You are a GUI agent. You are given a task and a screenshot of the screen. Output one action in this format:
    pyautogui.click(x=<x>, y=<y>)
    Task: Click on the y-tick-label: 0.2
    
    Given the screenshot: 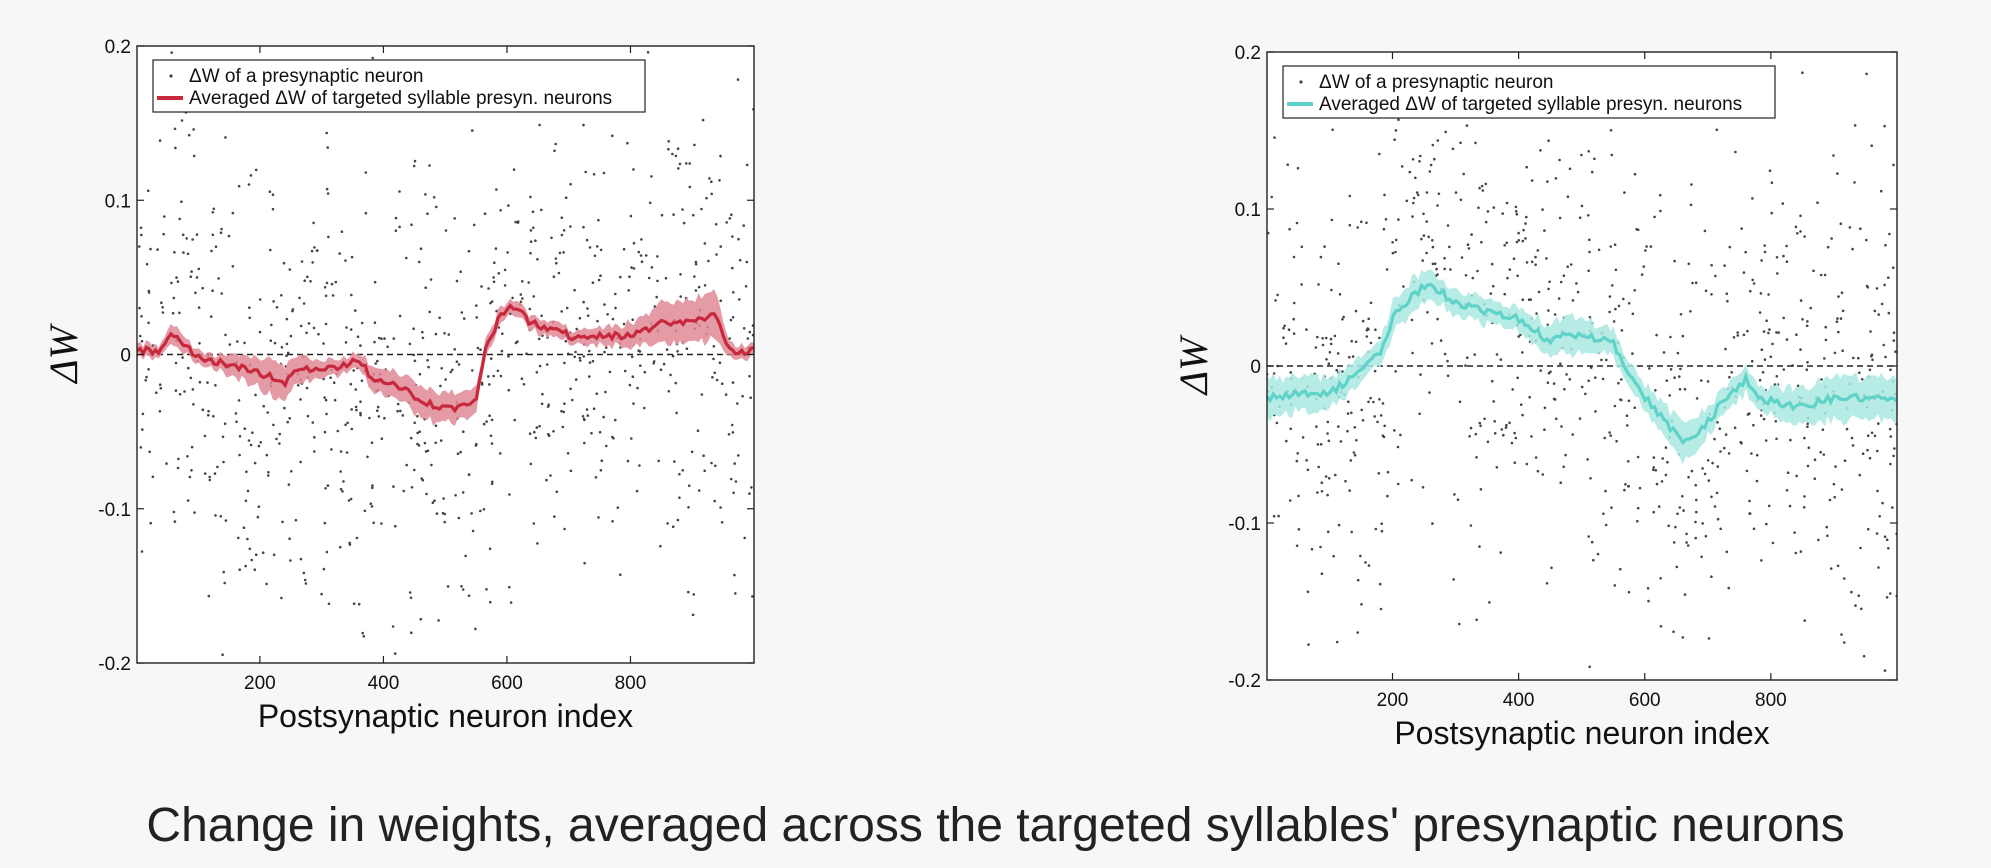 What is the action you would take?
    pyautogui.click(x=118, y=47)
    